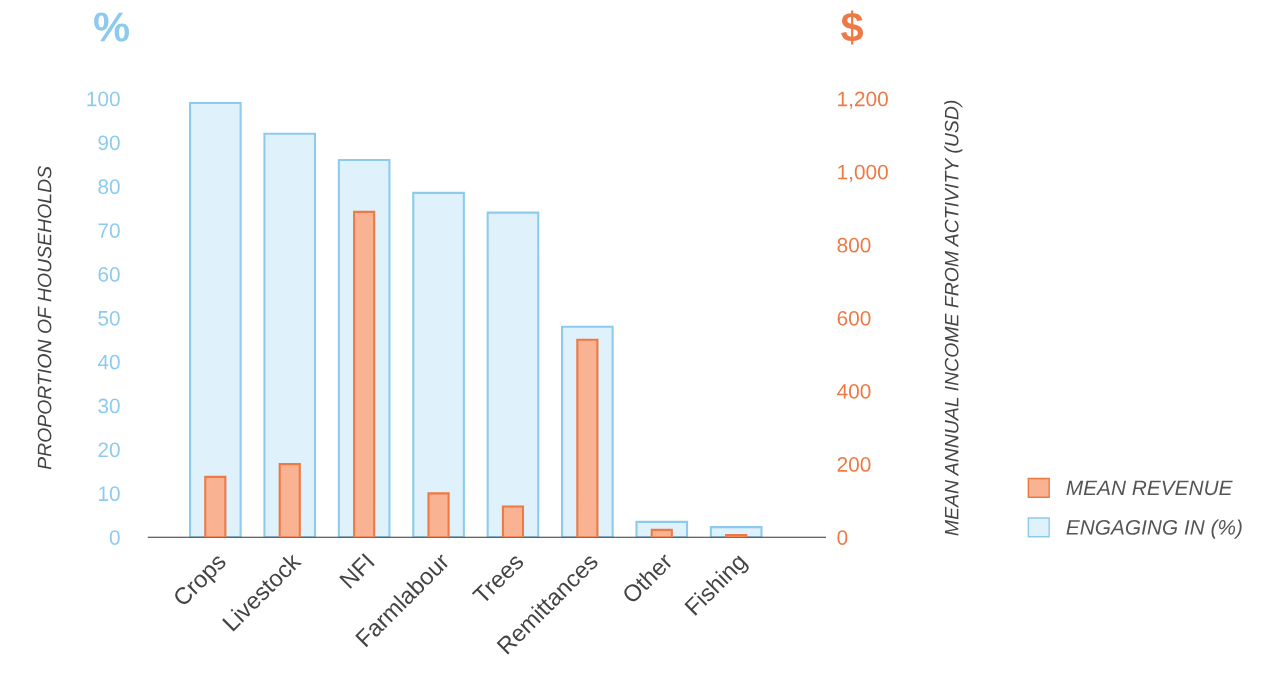 The width and height of the screenshot is (1268, 680). What do you see at coordinates (109, 274) in the screenshot?
I see `y-tick-label: 60` at bounding box center [109, 274].